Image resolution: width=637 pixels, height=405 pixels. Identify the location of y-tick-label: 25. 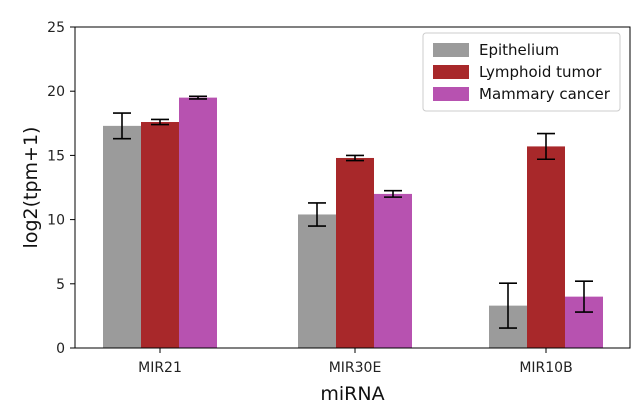
(56, 28).